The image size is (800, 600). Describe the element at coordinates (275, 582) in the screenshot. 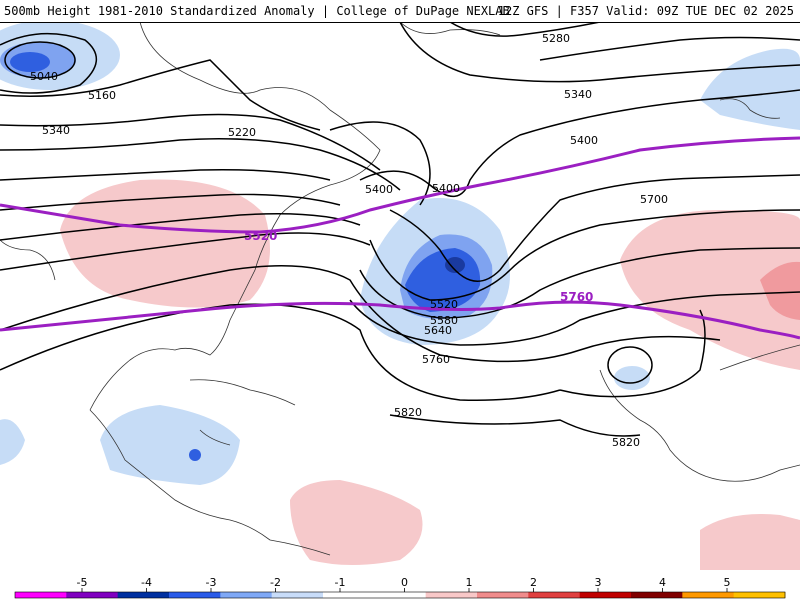

I see `legend-tick-label: -2` at that location.